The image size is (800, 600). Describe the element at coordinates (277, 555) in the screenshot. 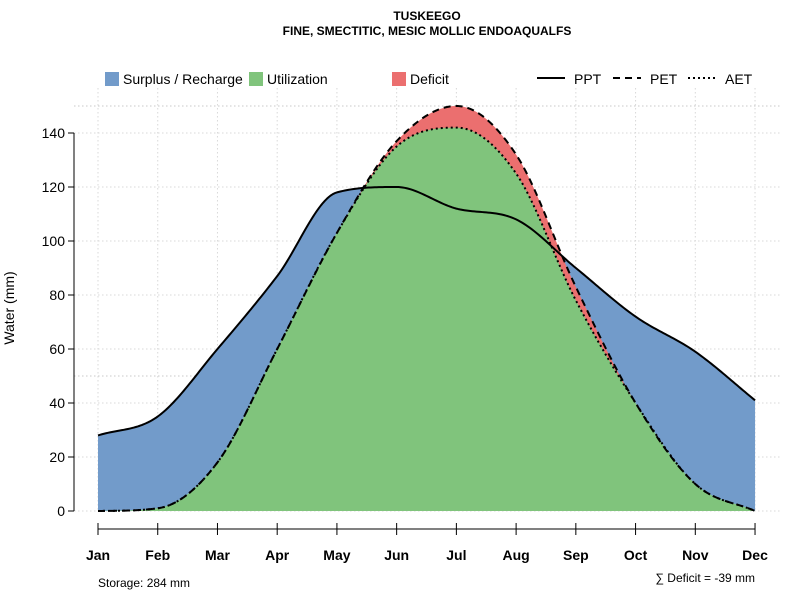

I see `x-tick-label: Apr` at that location.